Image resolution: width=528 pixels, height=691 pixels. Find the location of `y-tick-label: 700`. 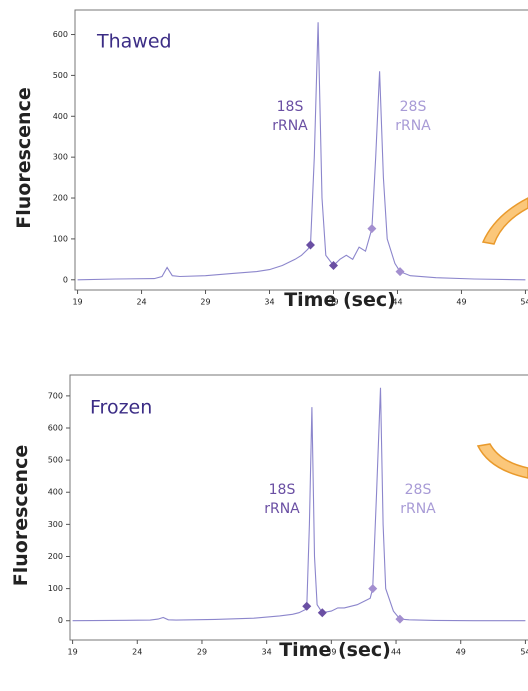

y-tick-label: 700 is located at coordinates (55, 395).